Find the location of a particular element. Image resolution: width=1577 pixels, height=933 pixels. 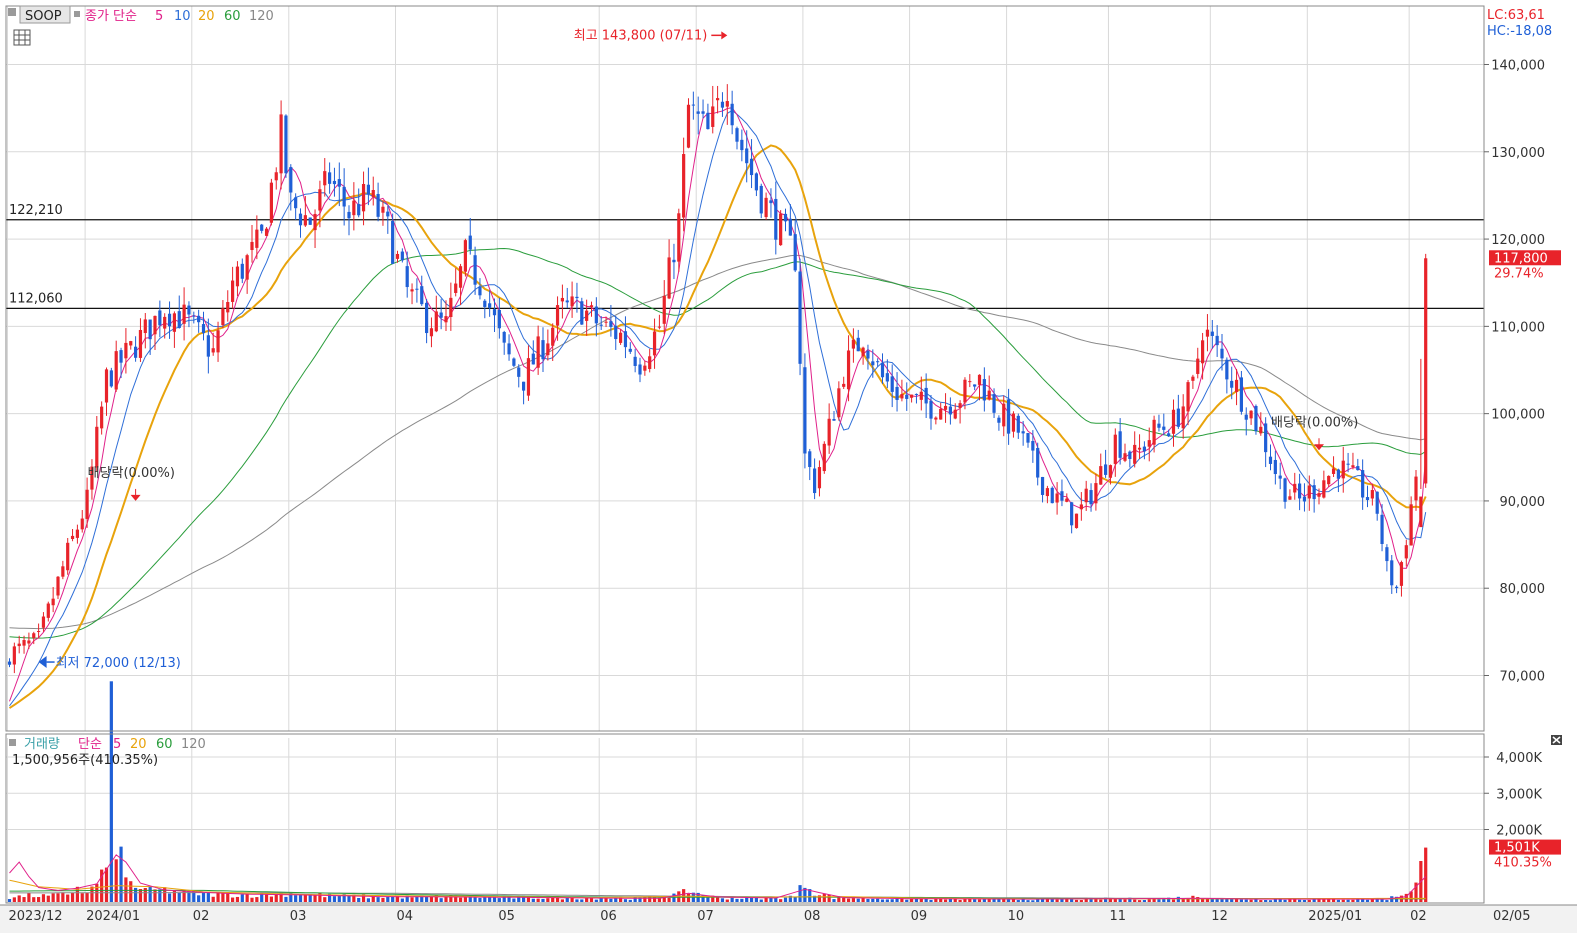

current-volume-label: 1,501K is located at coordinates (1517, 848).